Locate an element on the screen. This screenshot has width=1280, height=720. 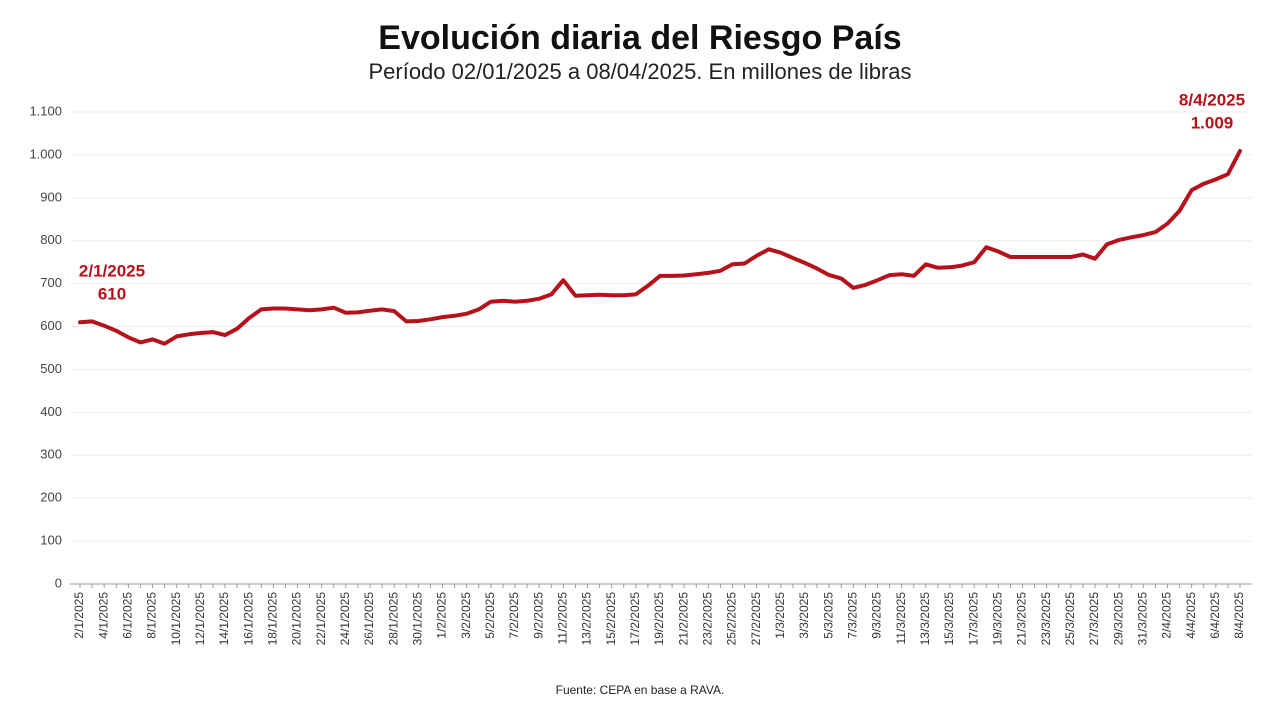
x-tick-label: 19/3/2025 is located at coordinates (998, 619).